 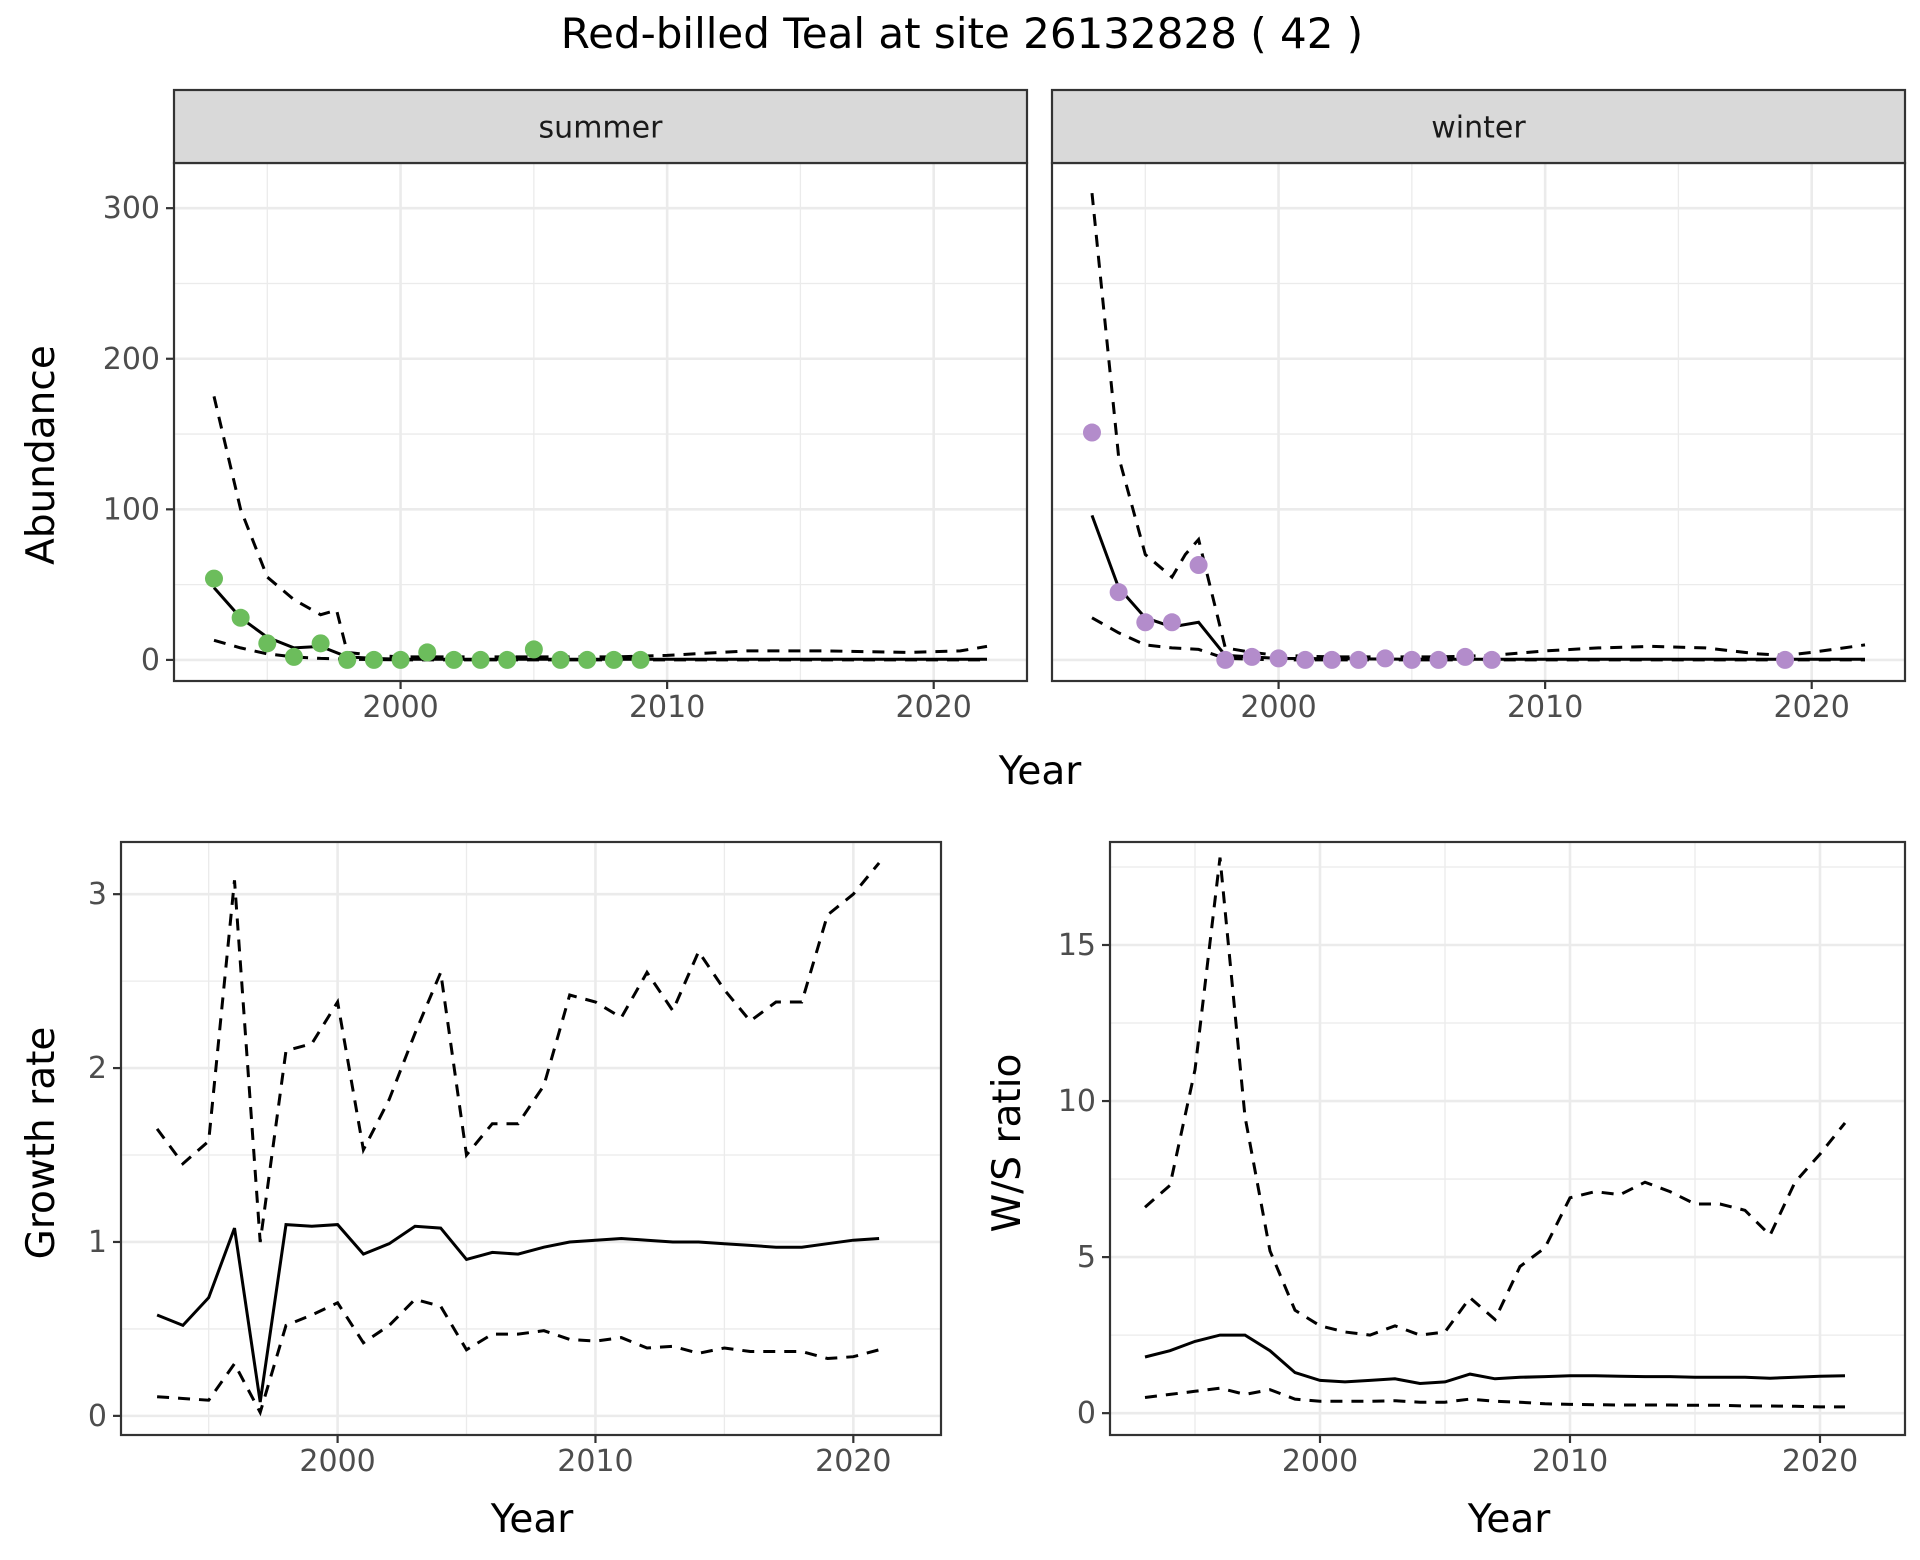 I want to click on y-tick-label: 10, so click(x=1077, y=1101).